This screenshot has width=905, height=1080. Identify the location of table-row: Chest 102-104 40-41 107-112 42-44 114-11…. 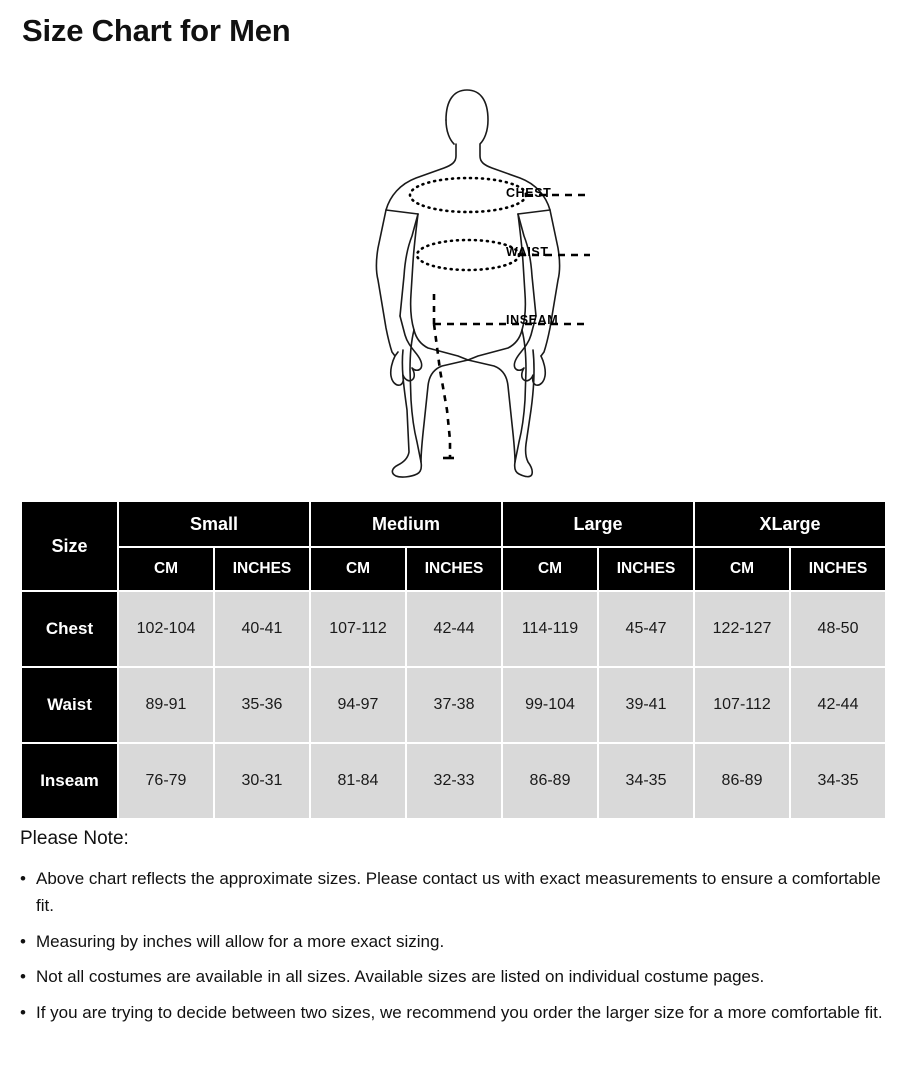
(454, 629).